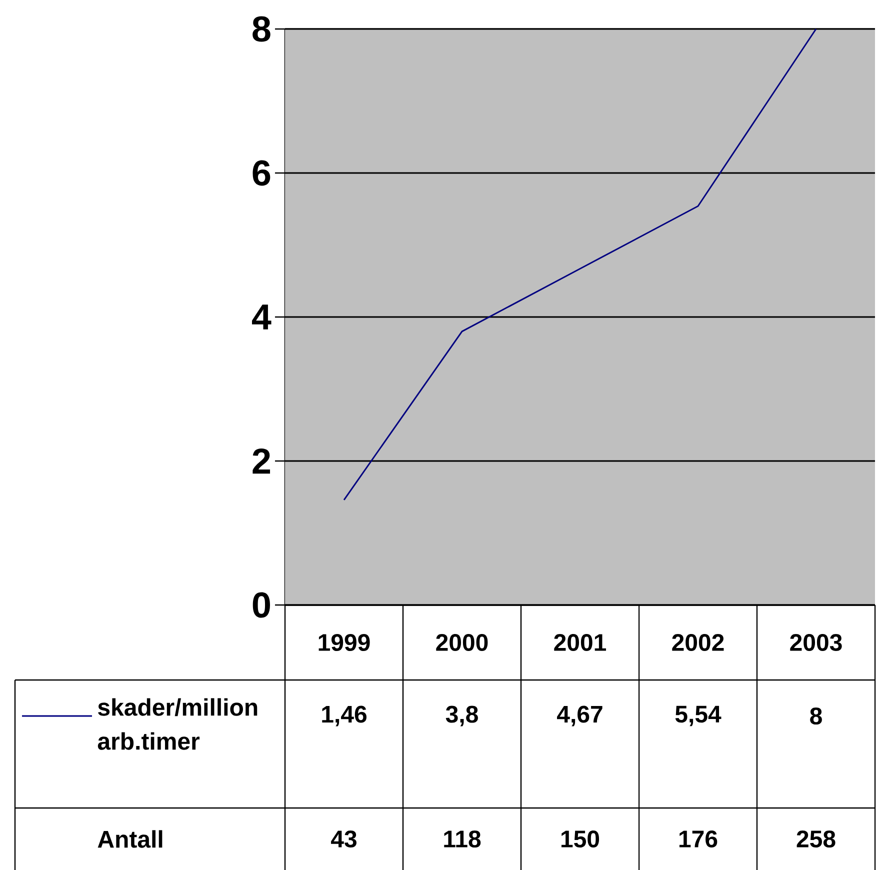 Image resolution: width=886 pixels, height=870 pixels. What do you see at coordinates (178, 724) in the screenshot?
I see `legend-label: skader/million arb.timer` at bounding box center [178, 724].